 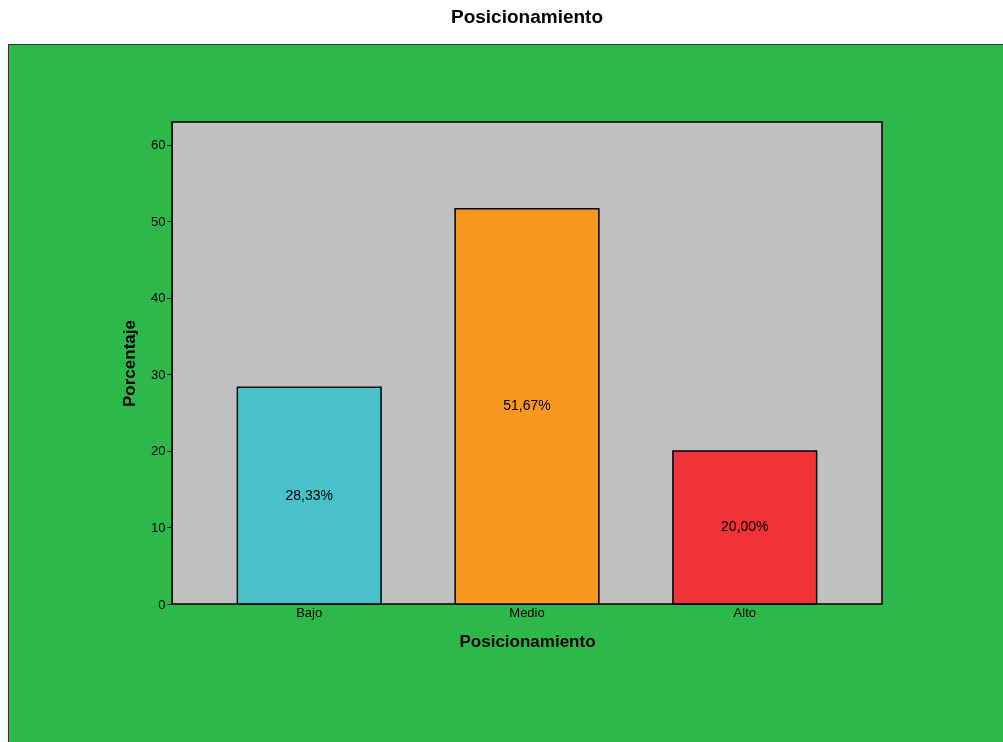 I want to click on y-axis-title: Porcentaje, so click(x=130, y=363).